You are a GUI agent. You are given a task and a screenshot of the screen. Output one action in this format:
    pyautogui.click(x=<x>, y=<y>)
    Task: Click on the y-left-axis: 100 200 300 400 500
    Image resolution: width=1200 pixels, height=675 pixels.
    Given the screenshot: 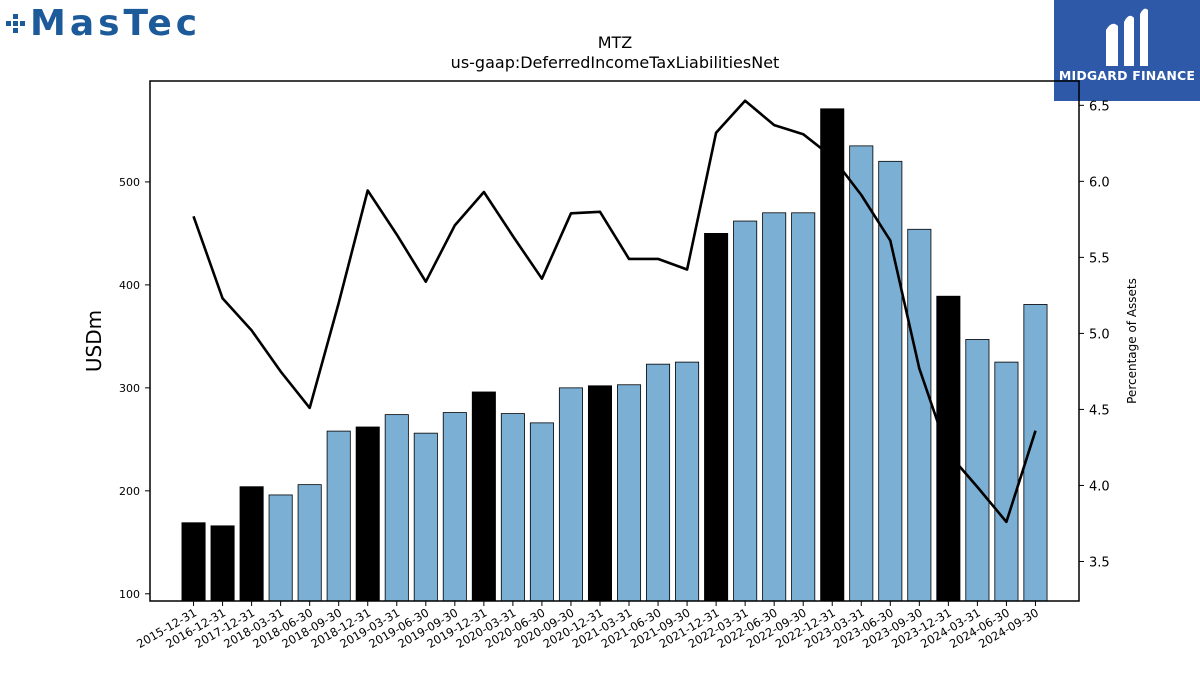 What is the action you would take?
    pyautogui.click(x=134, y=388)
    